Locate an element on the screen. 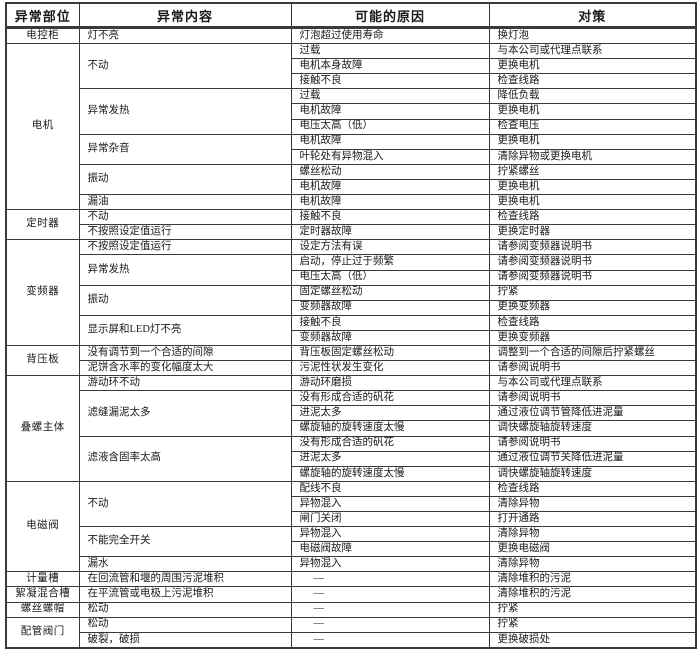  table-row: 漏油 电机故障 更换电机 is located at coordinates (351, 202).